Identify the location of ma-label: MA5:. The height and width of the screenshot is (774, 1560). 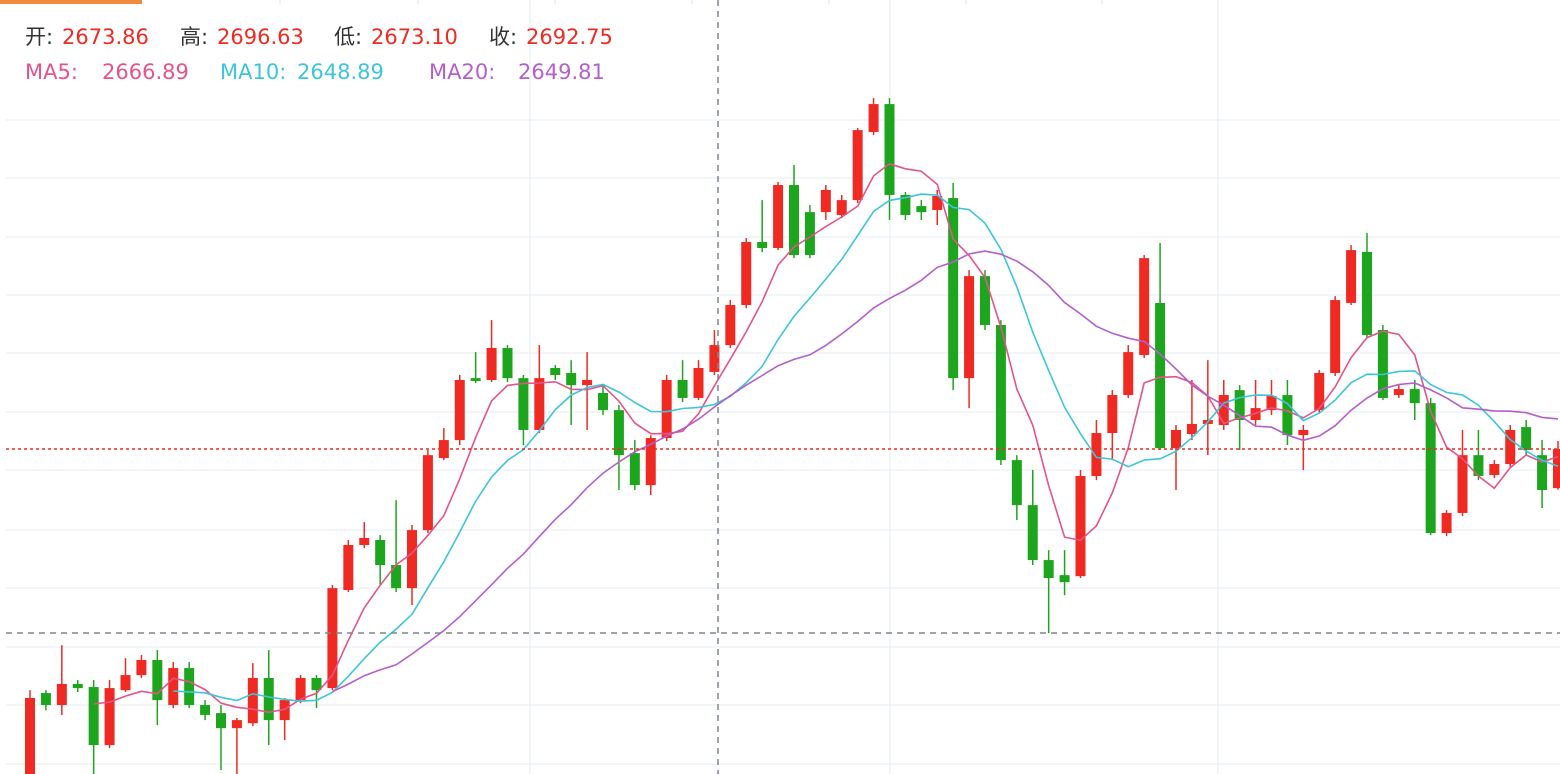
(51, 72).